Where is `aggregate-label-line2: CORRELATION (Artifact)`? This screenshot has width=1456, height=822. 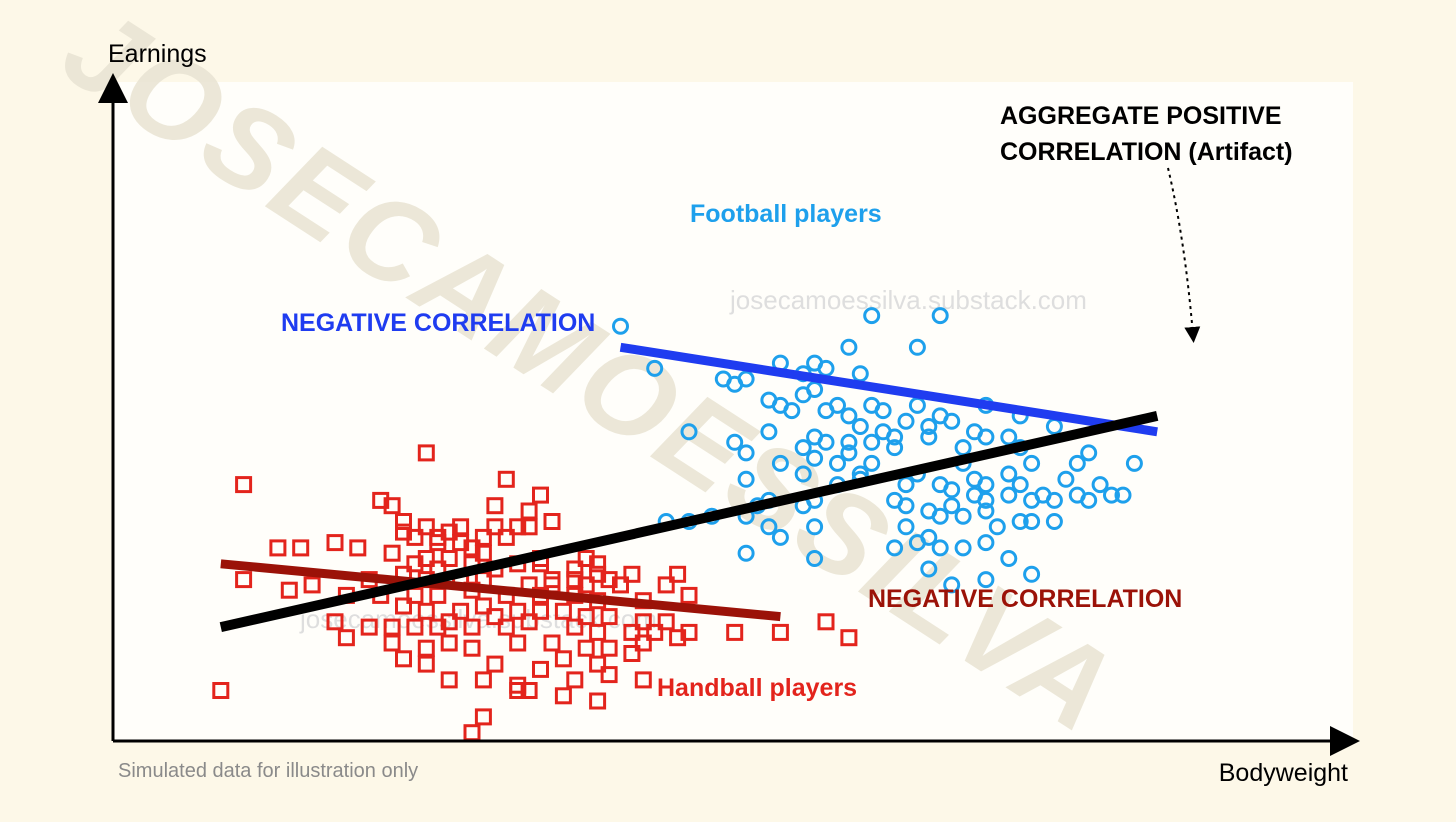
aggregate-label-line2: CORRELATION (Artifact) is located at coordinates (1146, 152).